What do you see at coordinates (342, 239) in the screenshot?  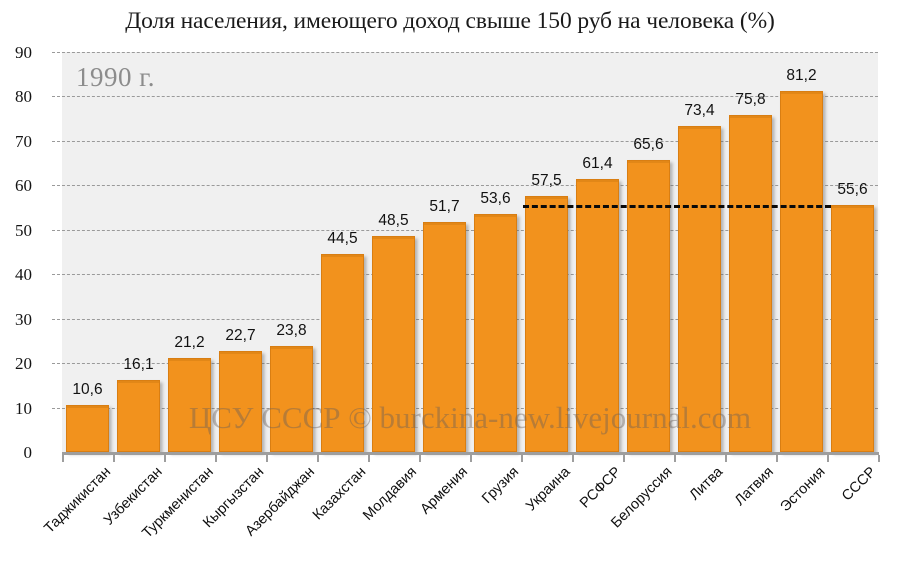 I see `bar-value-label: 44,5` at bounding box center [342, 239].